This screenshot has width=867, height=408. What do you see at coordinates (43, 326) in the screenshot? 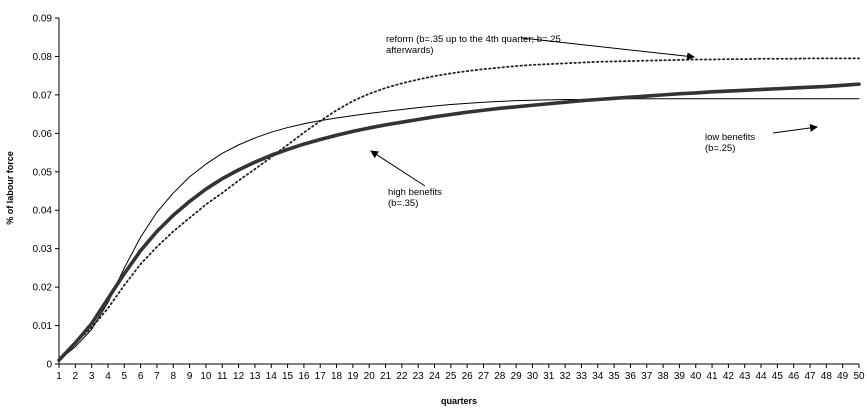
I see `y-tick-label: 0.01` at bounding box center [43, 326].